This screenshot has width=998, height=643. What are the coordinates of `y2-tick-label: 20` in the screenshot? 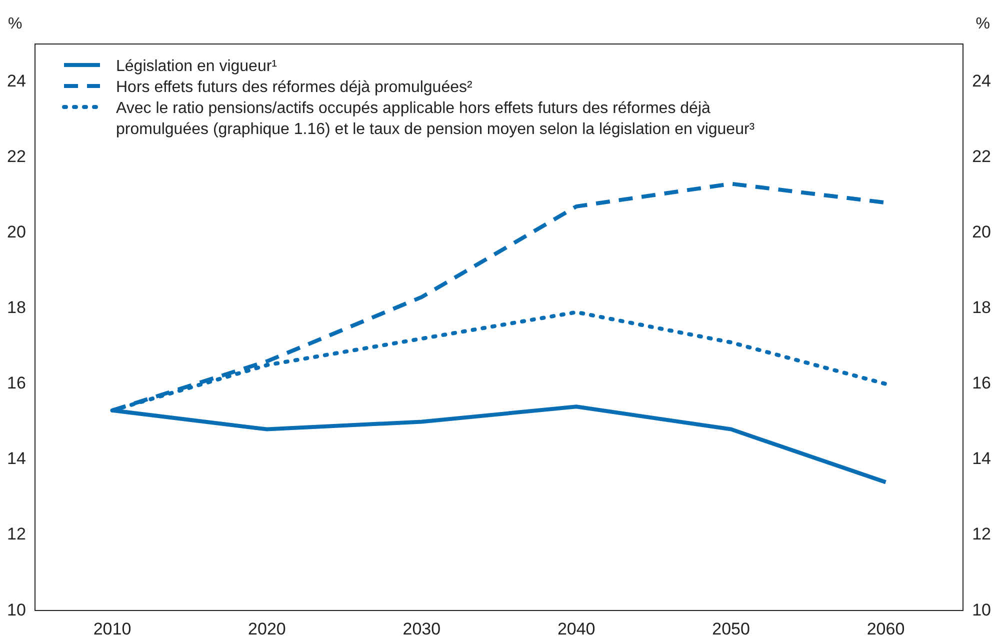 It's located at (982, 232).